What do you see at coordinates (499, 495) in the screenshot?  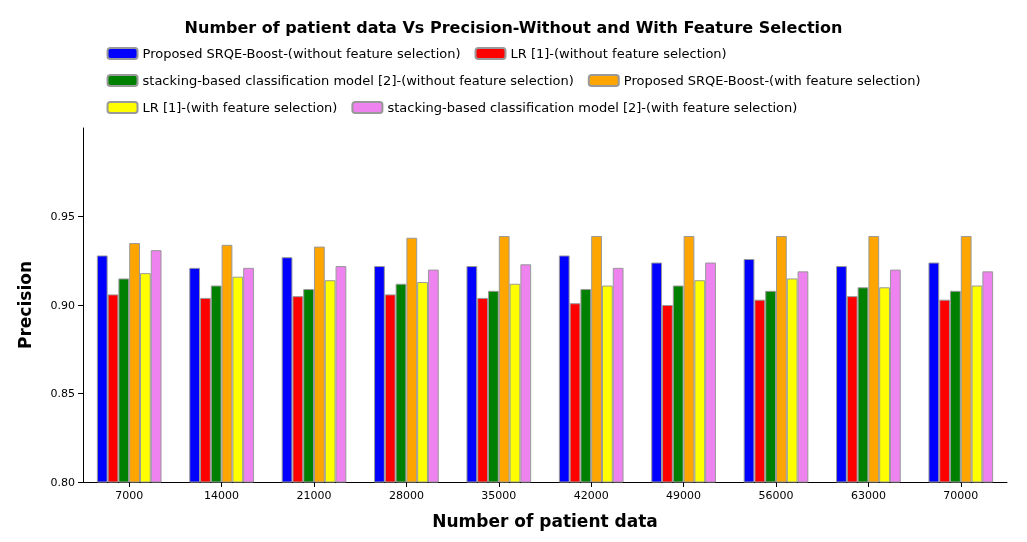 I see `x-tick-label: 35000` at bounding box center [499, 495].